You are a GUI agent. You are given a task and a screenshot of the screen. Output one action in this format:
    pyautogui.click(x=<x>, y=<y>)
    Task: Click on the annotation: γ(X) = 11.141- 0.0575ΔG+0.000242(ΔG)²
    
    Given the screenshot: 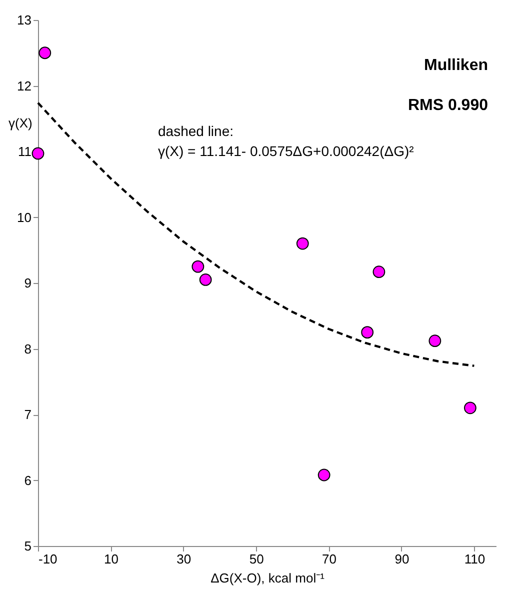 What is the action you would take?
    pyautogui.click(x=286, y=151)
    